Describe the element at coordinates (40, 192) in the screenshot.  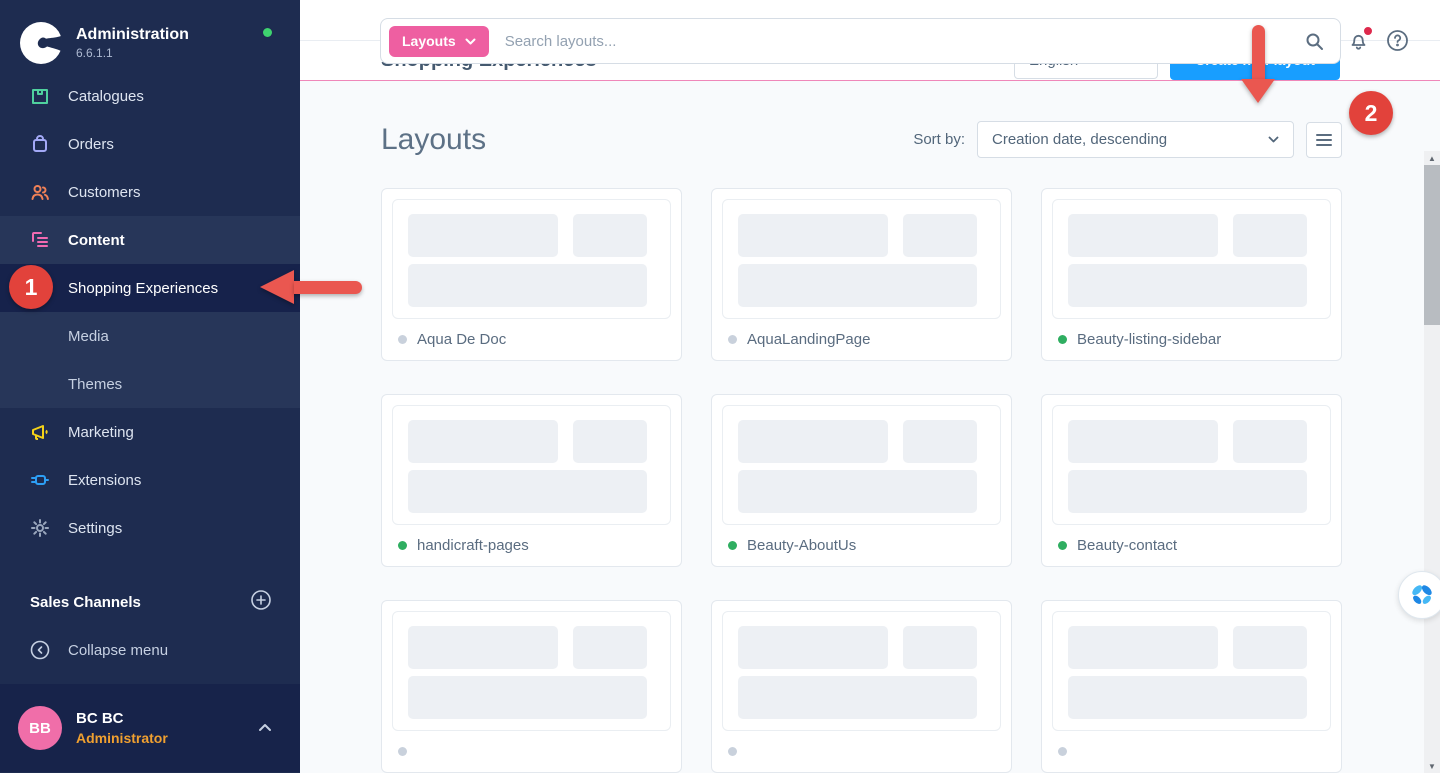
I see `customers-icon` at that location.